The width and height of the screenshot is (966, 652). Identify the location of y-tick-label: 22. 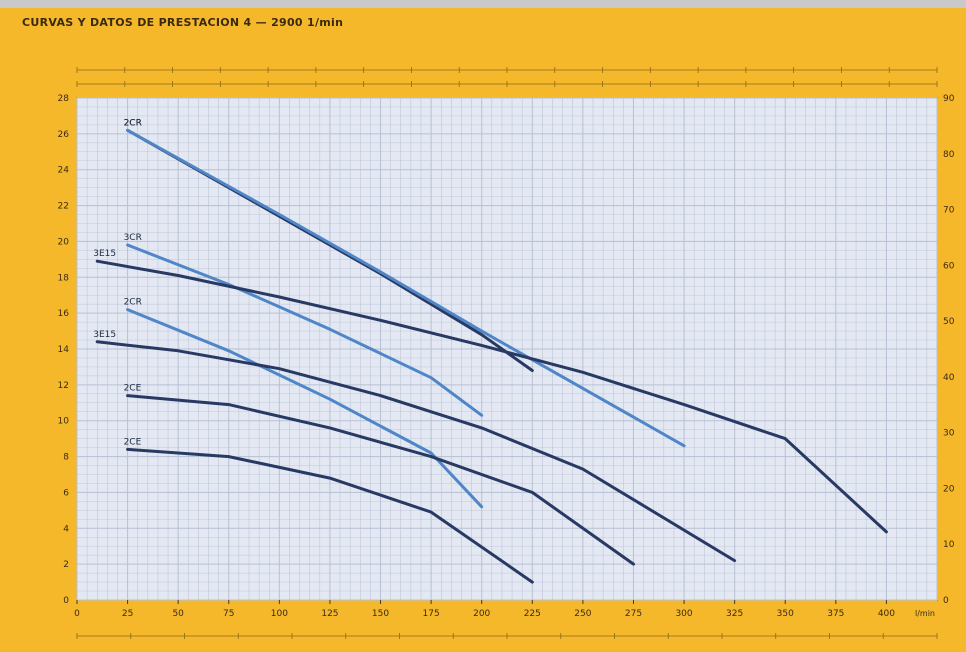
(63, 207).